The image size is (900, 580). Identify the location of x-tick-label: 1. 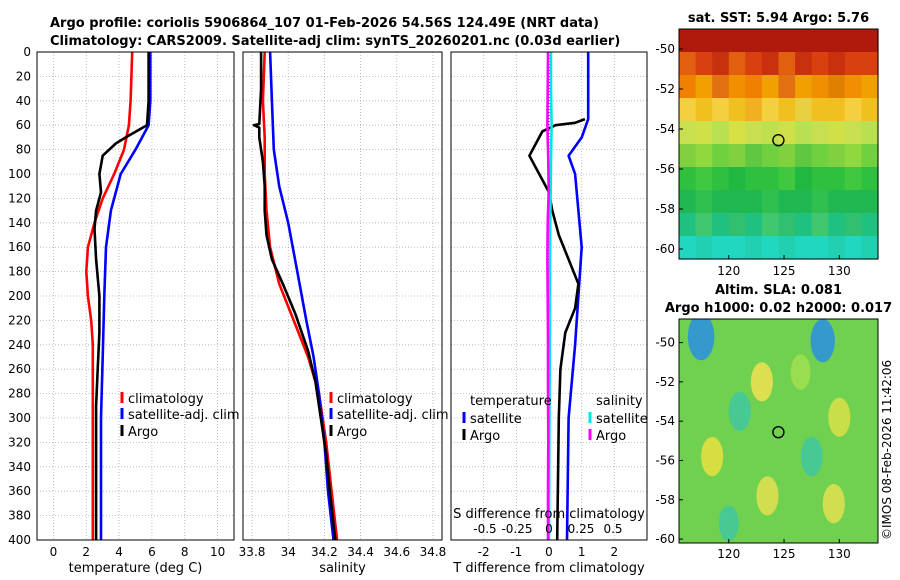
(582, 552).